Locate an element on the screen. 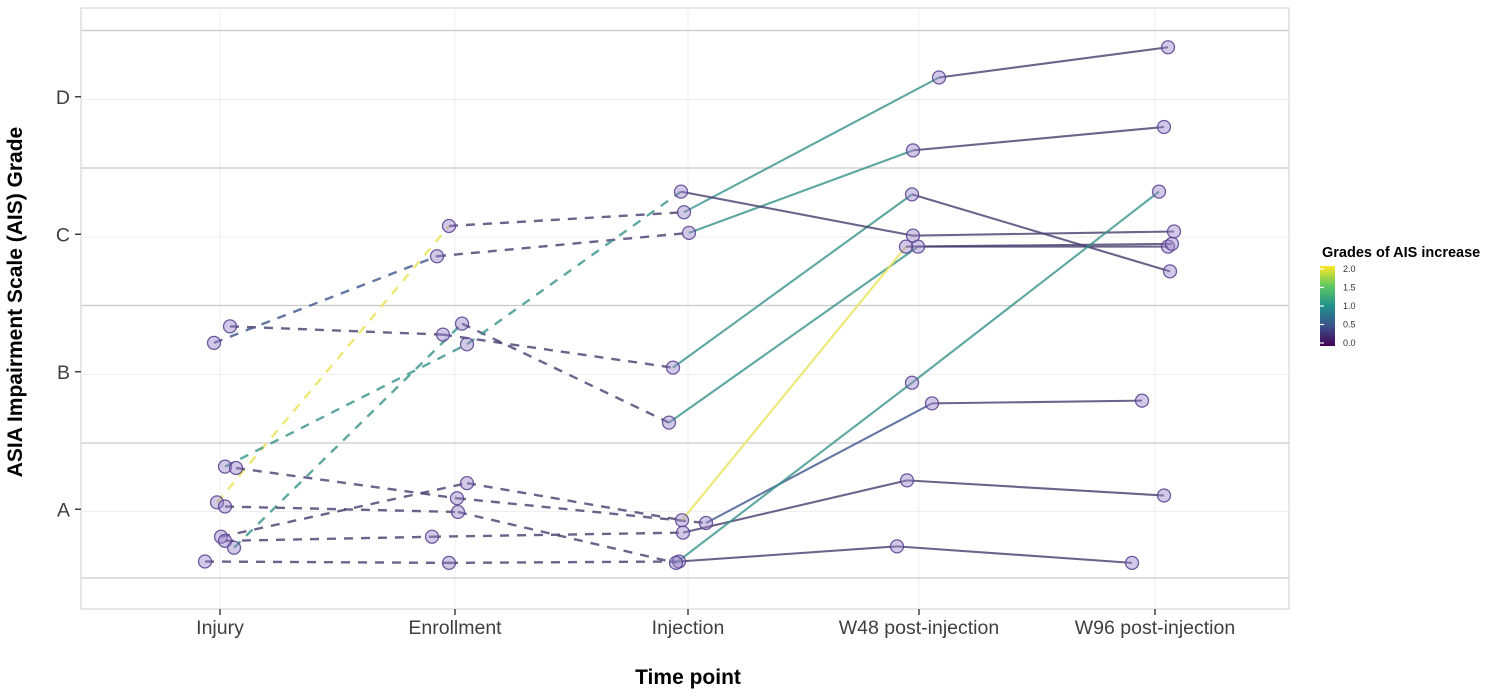 The height and width of the screenshot is (696, 1500). x-tick-label: W96 post-injection is located at coordinates (1155, 628).